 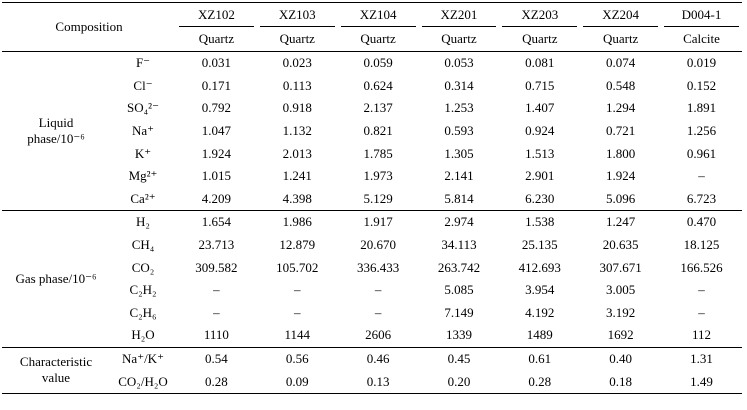 What do you see at coordinates (620, 267) in the screenshot?
I see `value-cell: 307.671` at bounding box center [620, 267].